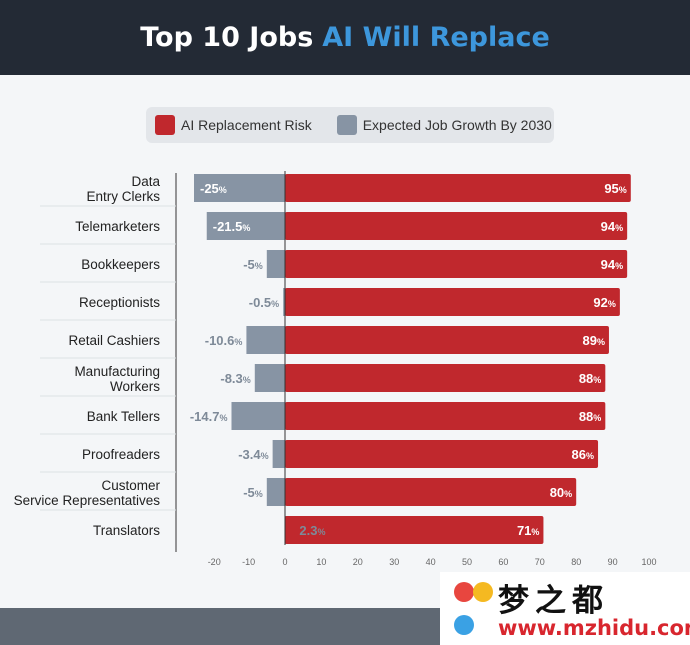 The height and width of the screenshot is (645, 690). I want to click on category-label: Receptionists, so click(119, 302).